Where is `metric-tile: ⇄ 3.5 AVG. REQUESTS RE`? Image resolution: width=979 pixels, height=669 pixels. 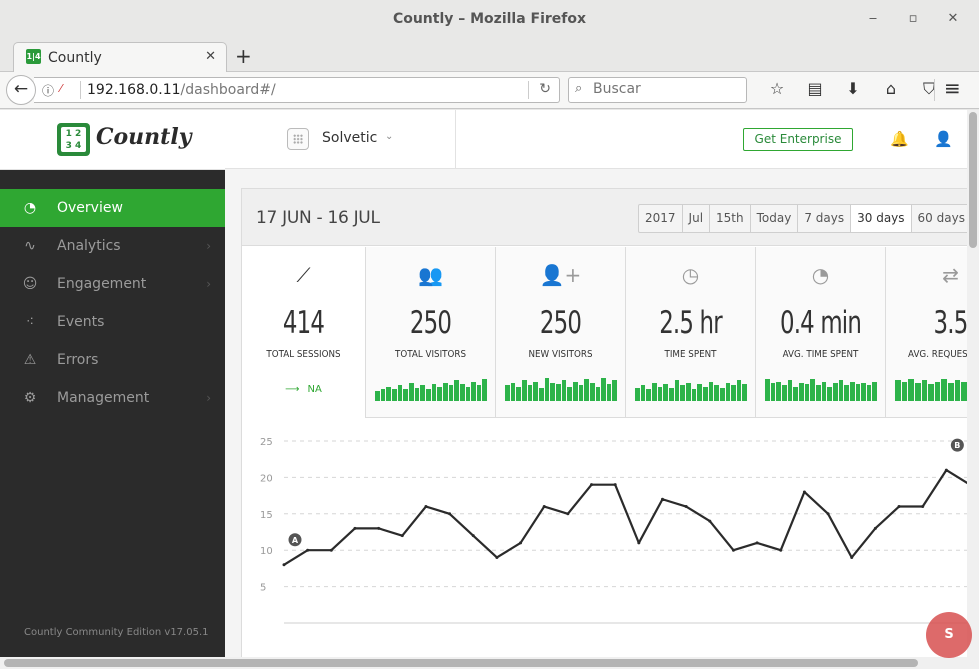 metric-tile: ⇄ 3.5 AVG. REQUESTS RE is located at coordinates (932, 332).